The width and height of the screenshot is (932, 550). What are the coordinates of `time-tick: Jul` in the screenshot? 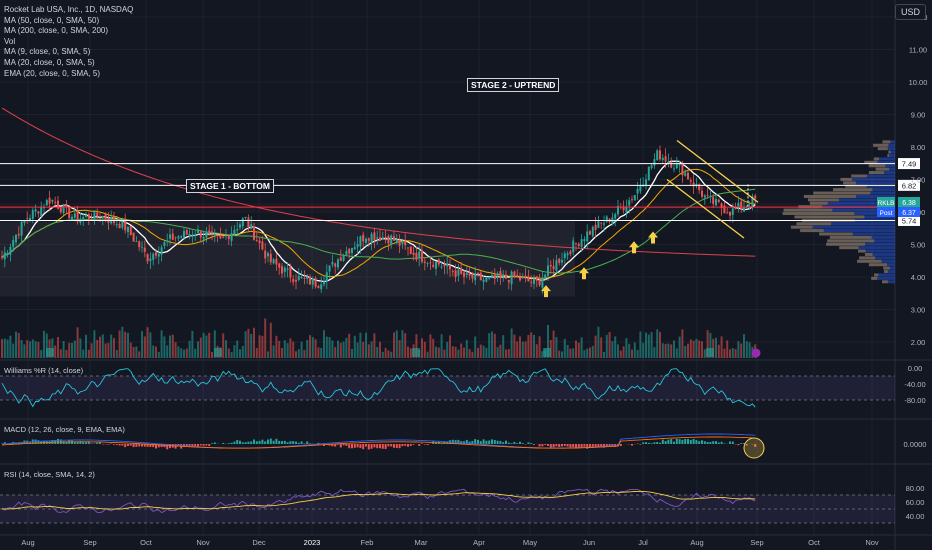 It's located at (643, 542).